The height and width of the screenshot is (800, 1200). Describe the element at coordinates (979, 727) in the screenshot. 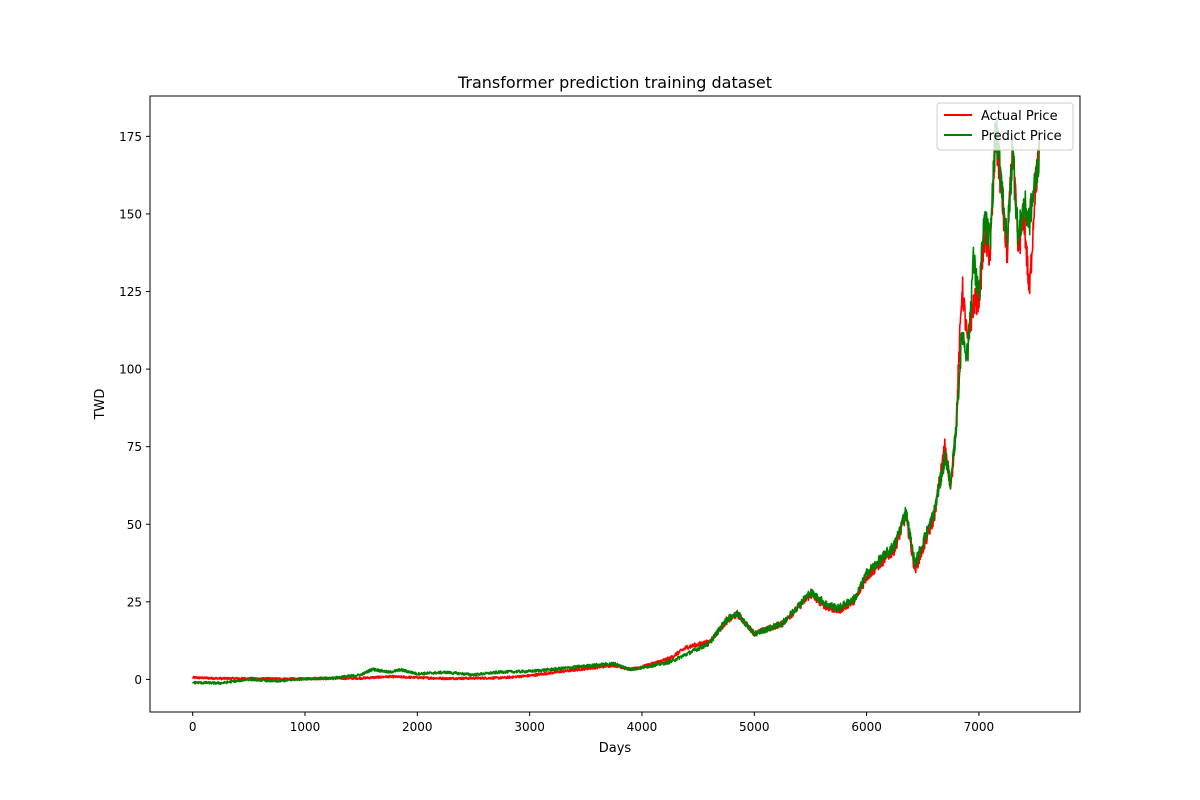

I see `x-tick-label: 7000` at that location.